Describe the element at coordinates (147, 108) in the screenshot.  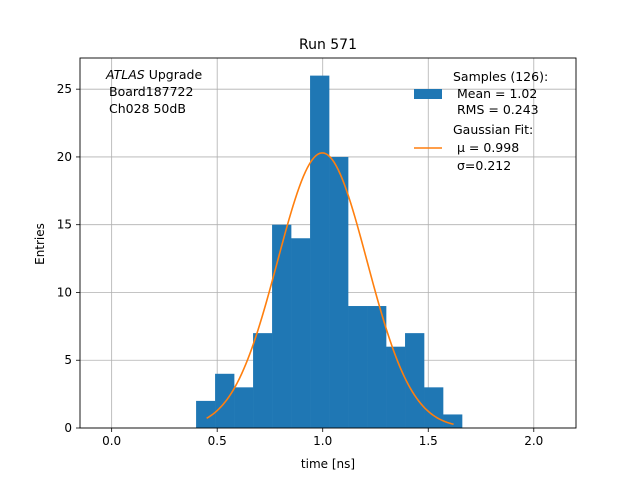
I see `annotation-channel: Ch028 50dB` at that location.